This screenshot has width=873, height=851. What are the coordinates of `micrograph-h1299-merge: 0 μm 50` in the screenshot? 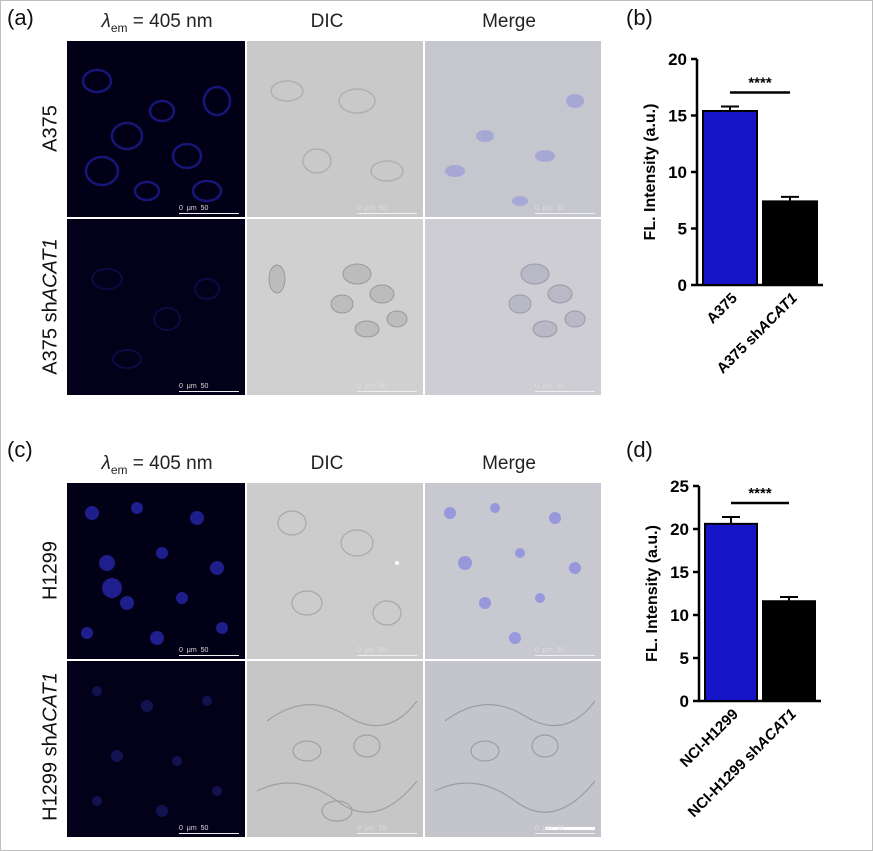 It's located at (513, 571).